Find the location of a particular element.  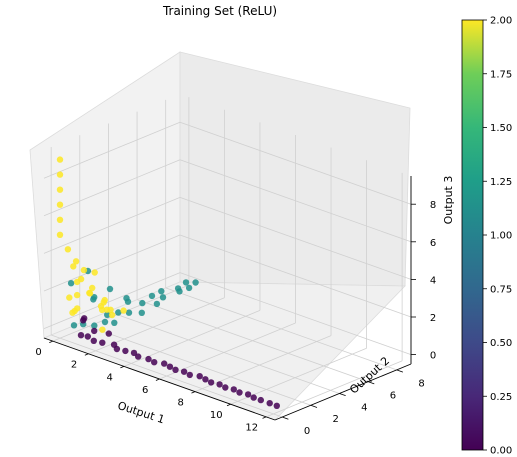

z-tick-label: 8 is located at coordinates (433, 205).